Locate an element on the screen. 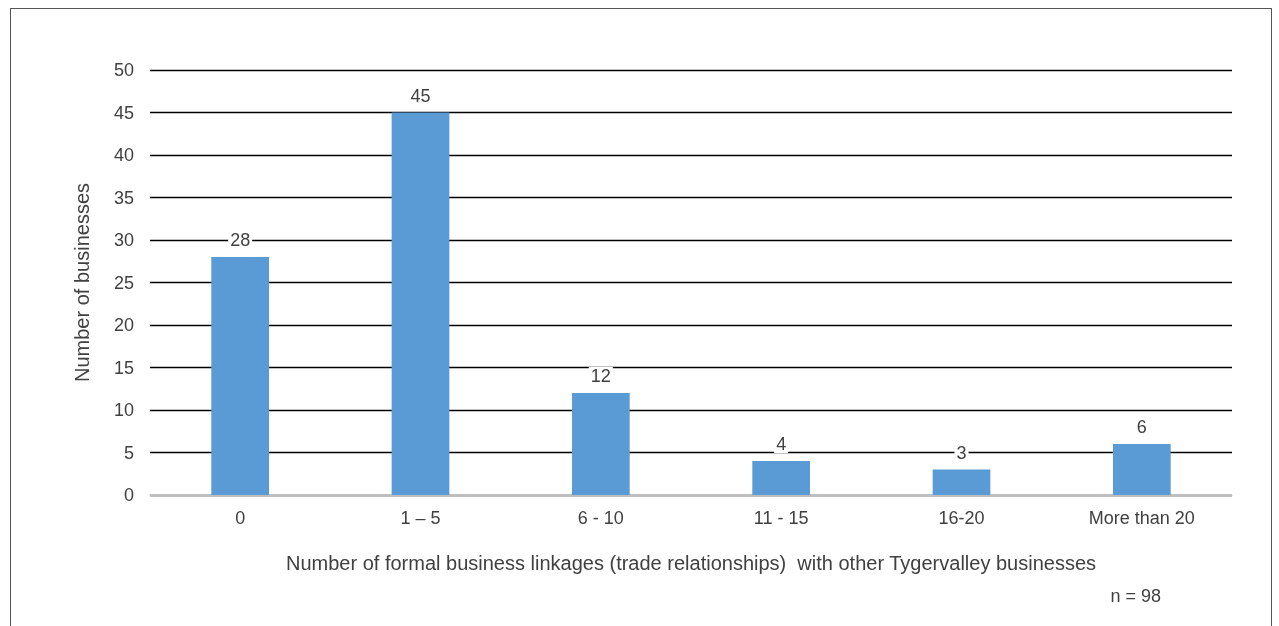 This screenshot has width=1279, height=626. y-tick-label: 30 is located at coordinates (123, 240).